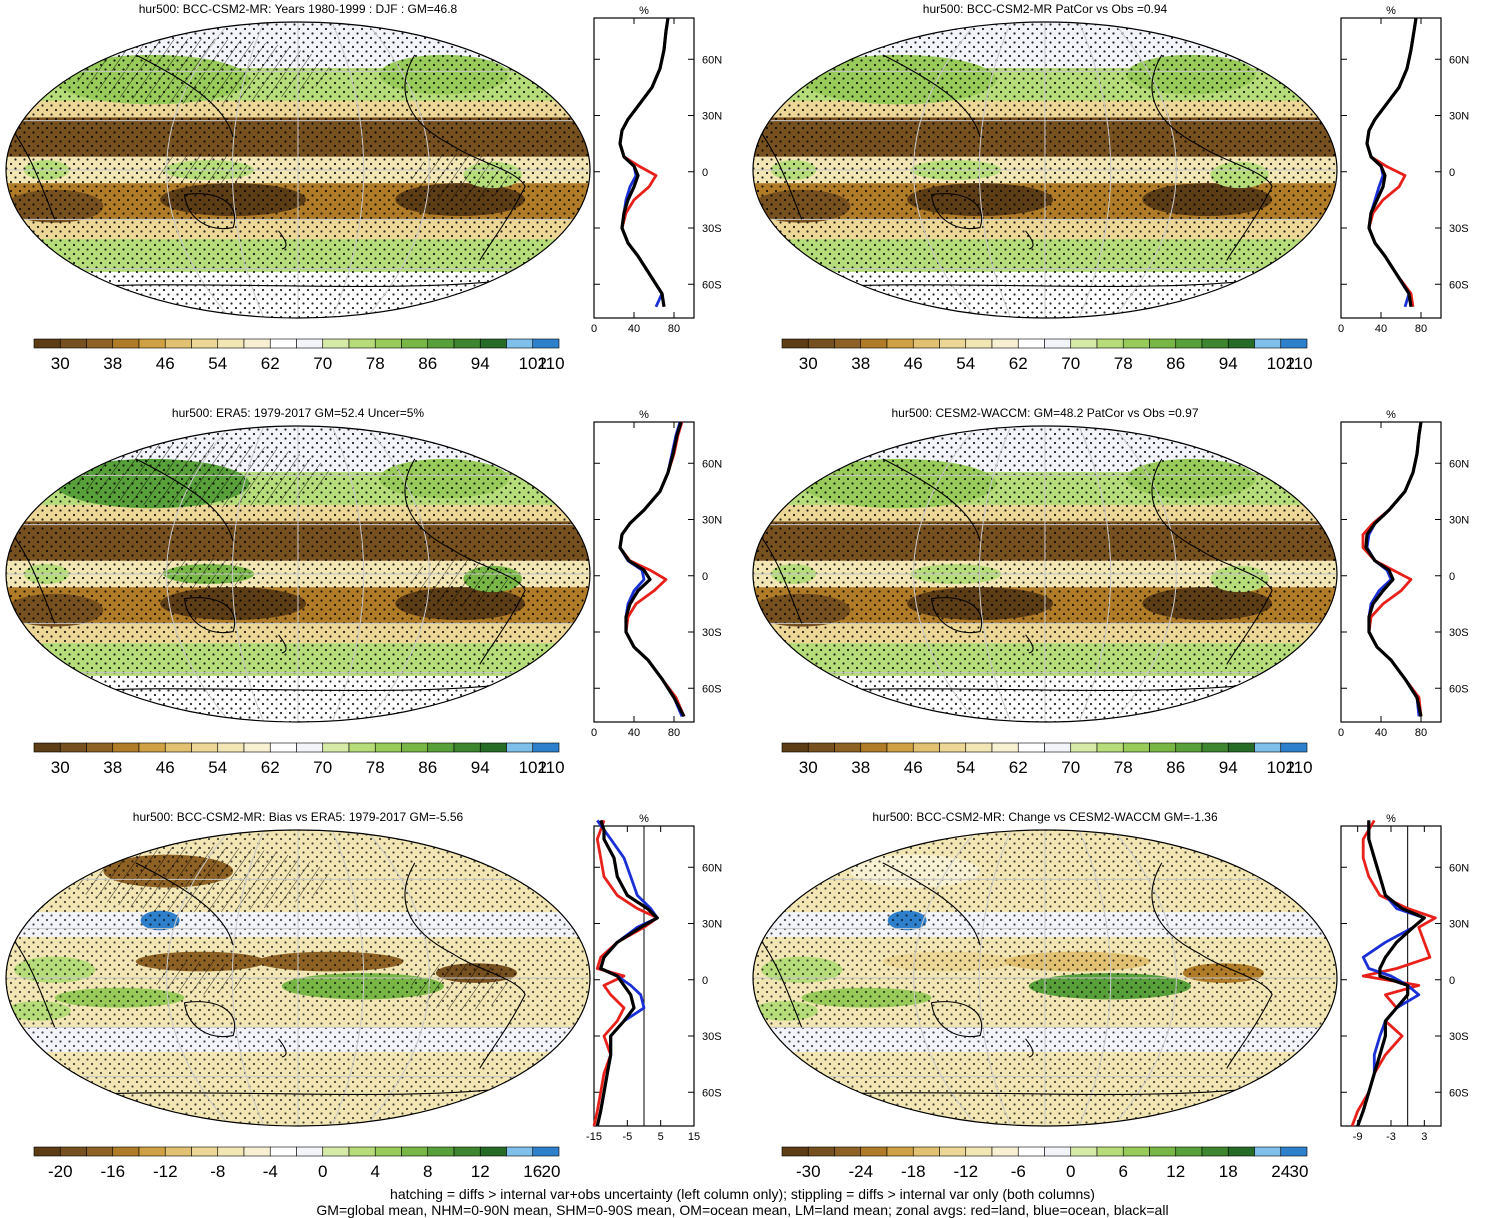  Describe the element at coordinates (661, 1137) in the screenshot. I see `x-label: 5` at that location.